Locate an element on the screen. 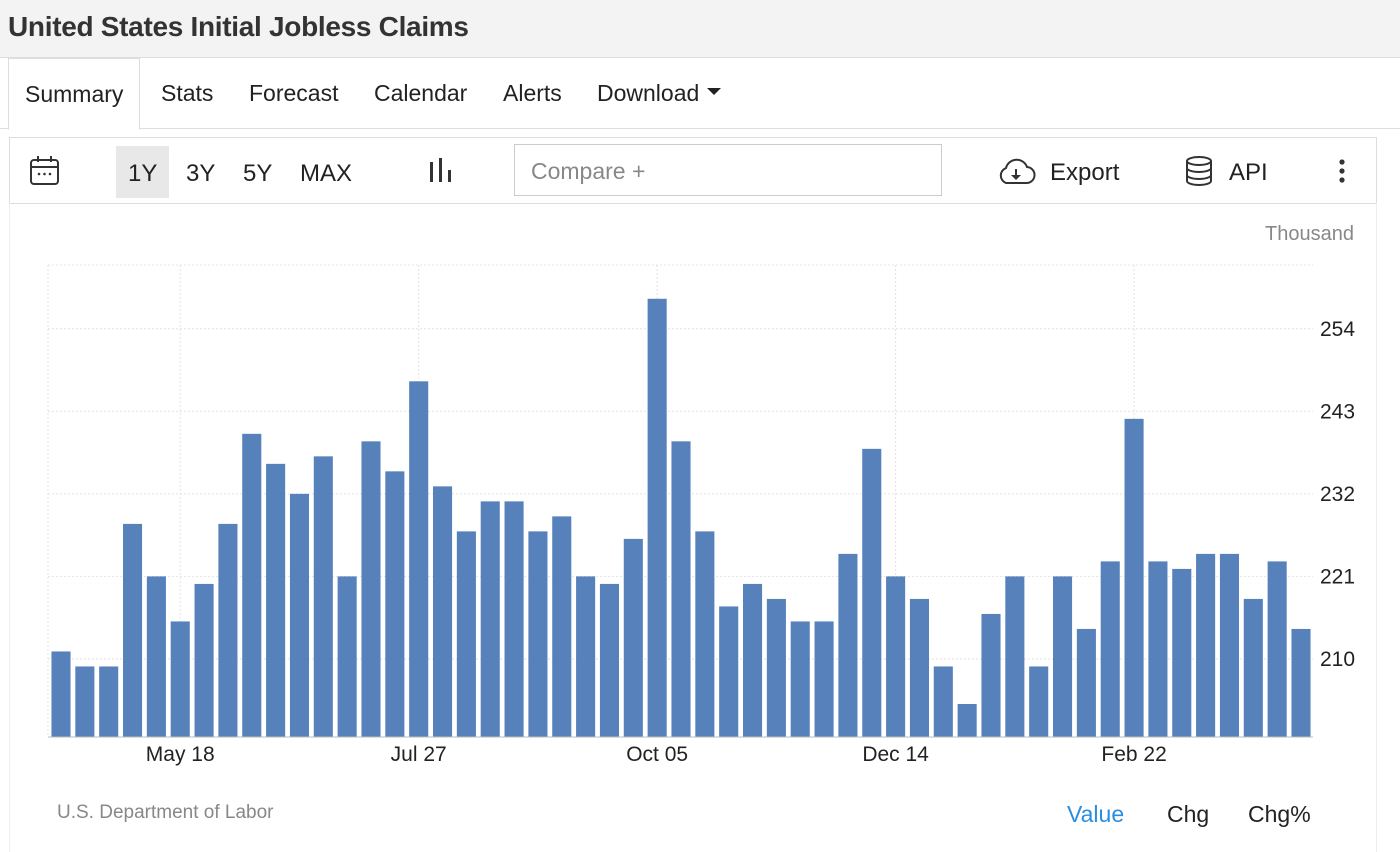  mode-button: Chg is located at coordinates (1188, 814).